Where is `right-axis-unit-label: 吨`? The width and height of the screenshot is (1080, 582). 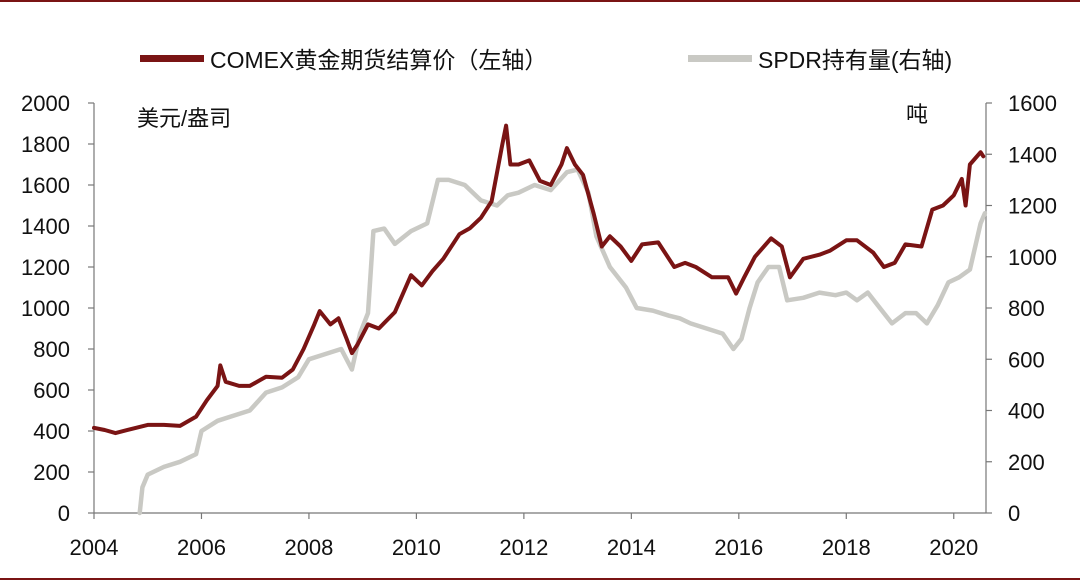 right-axis-unit-label: 吨 is located at coordinates (917, 114).